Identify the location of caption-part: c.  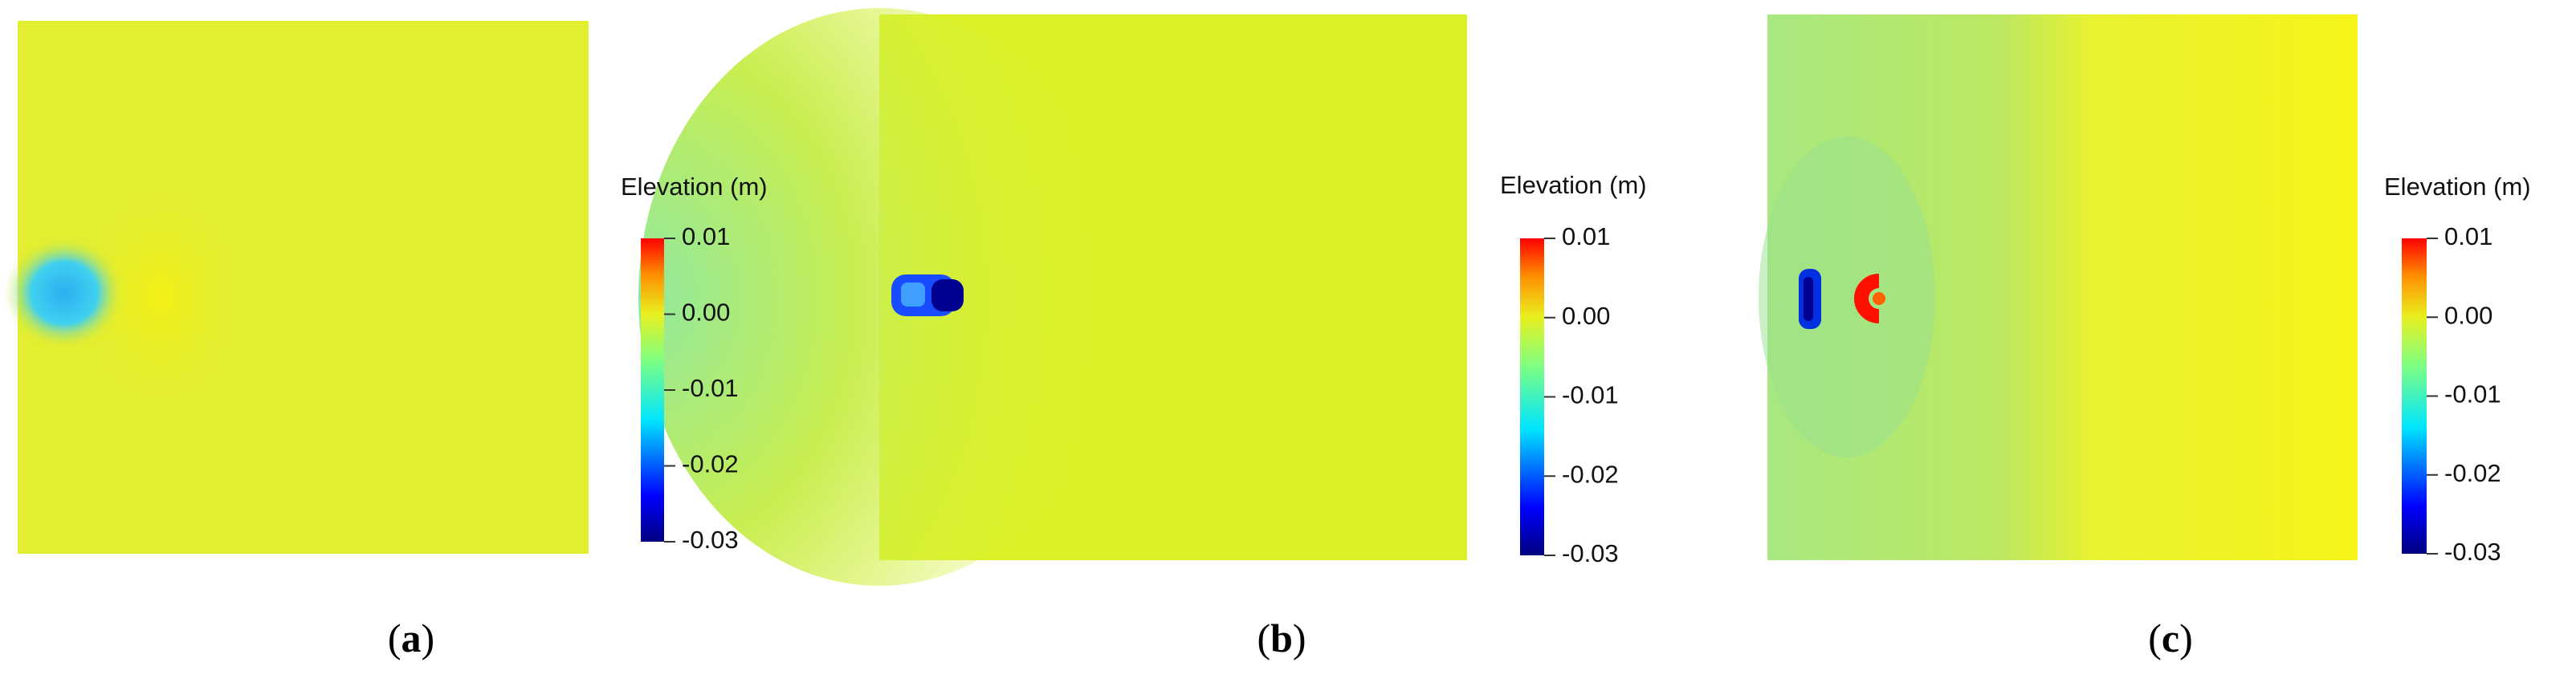
(2170, 638).